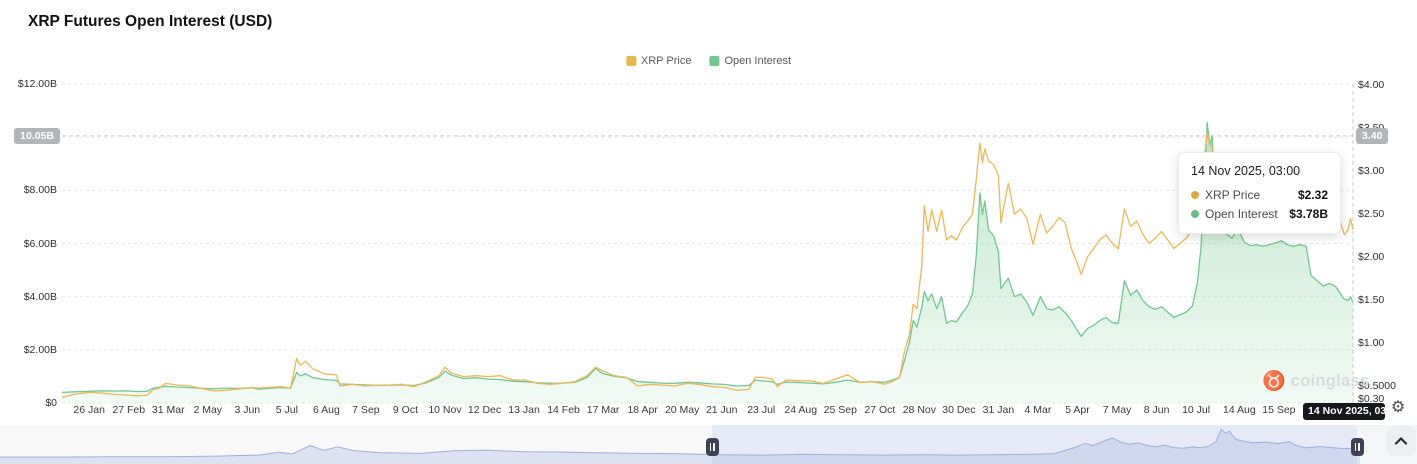  I want to click on x-axis-tick-label: 5 Apr, so click(1077, 410).